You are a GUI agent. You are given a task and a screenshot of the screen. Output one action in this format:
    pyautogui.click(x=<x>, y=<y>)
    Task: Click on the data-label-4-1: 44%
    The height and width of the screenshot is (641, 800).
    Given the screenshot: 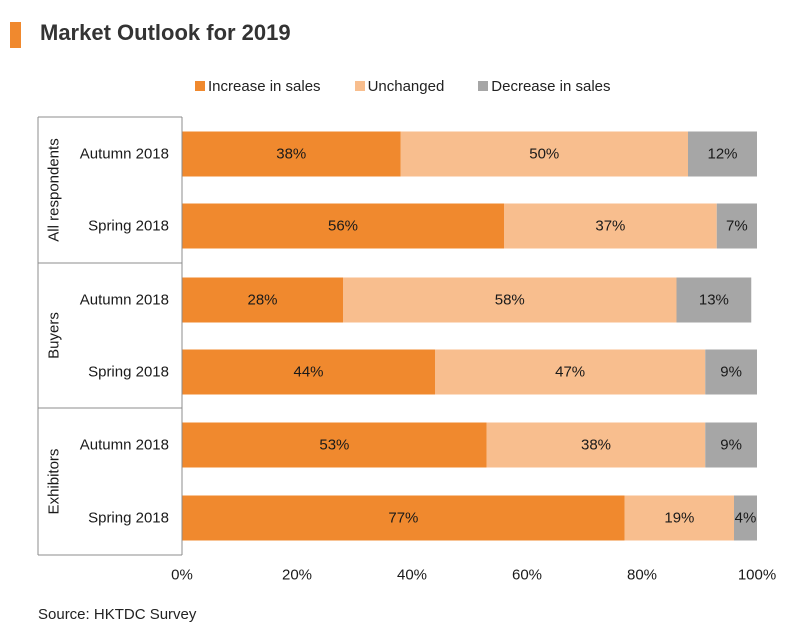 What is the action you would take?
    pyautogui.click(x=308, y=372)
    